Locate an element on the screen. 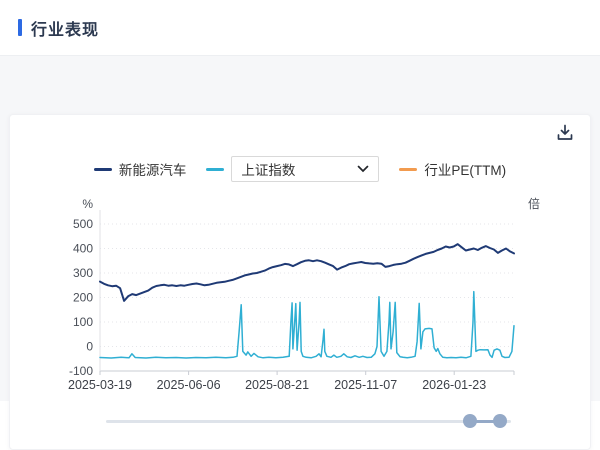 This screenshot has width=600, height=450. x-tick-label: 2026-01-23 is located at coordinates (454, 385).